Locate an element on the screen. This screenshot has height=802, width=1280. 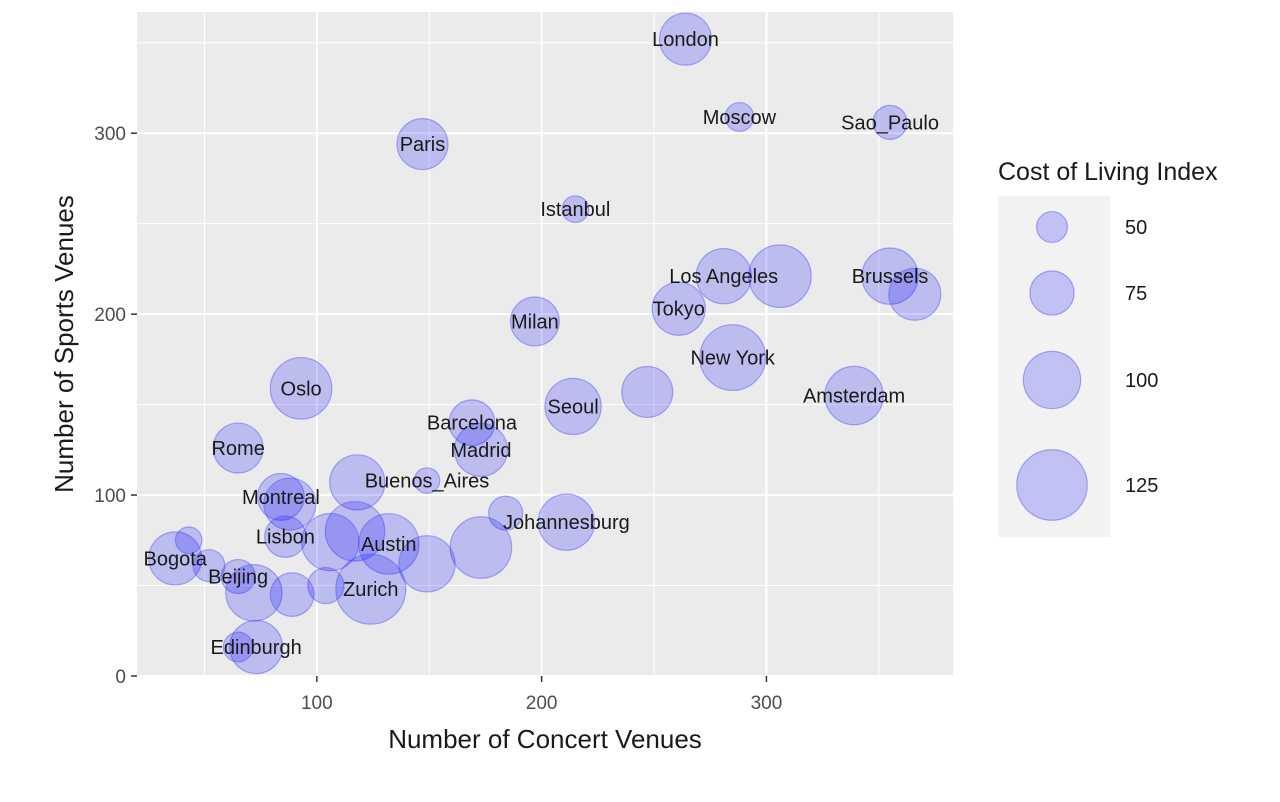
city-label: Lisbon is located at coordinates (285, 538).